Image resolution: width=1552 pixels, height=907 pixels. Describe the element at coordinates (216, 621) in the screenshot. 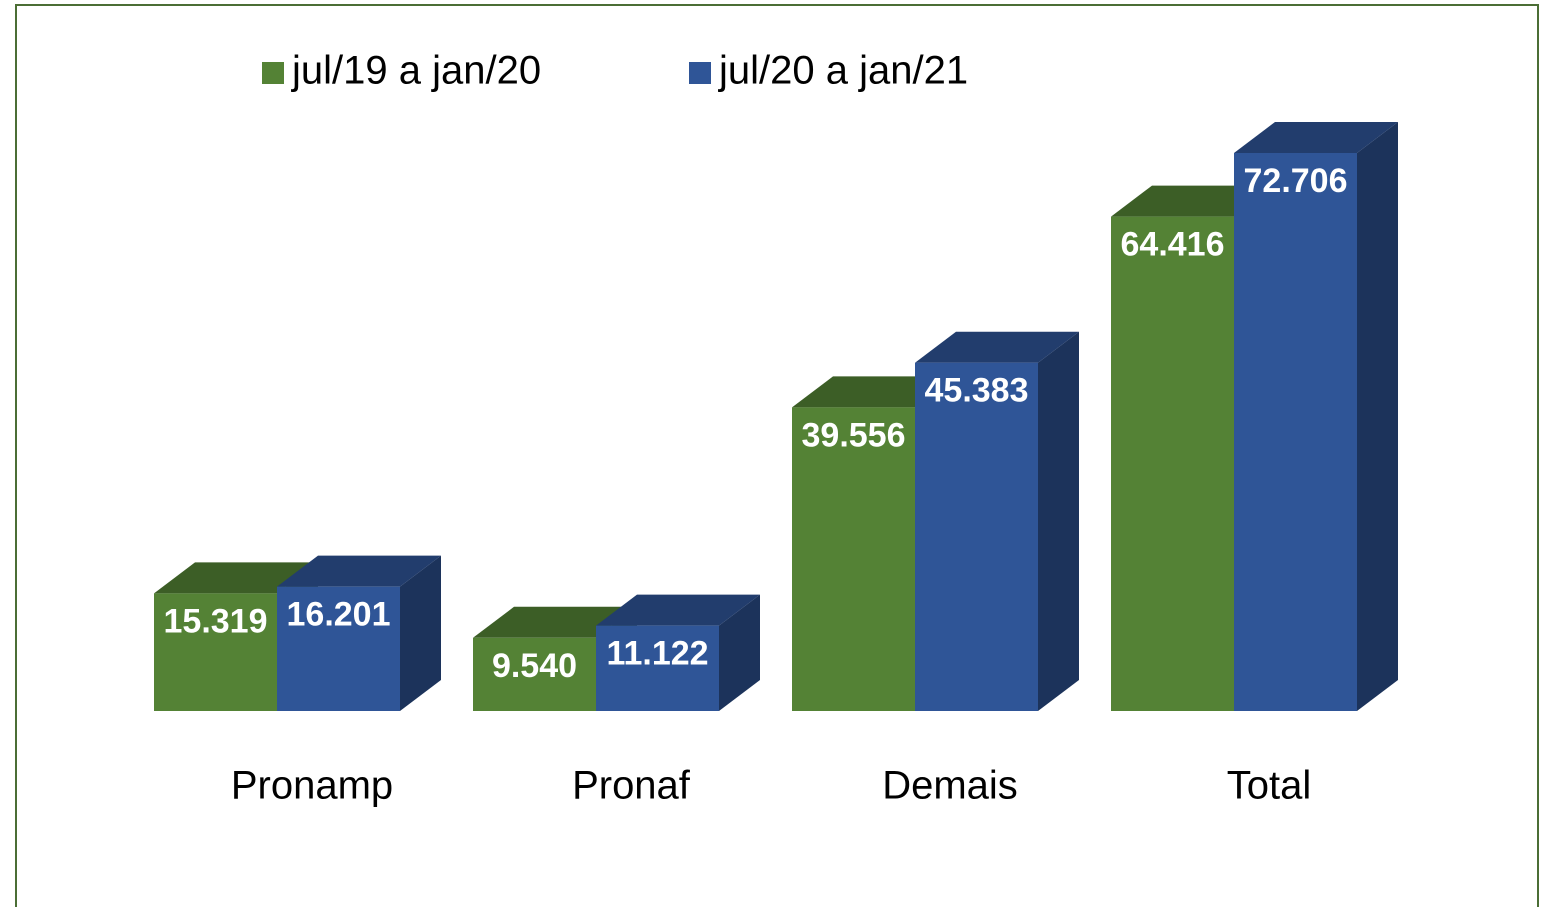

I see `value-label: 15.319` at that location.